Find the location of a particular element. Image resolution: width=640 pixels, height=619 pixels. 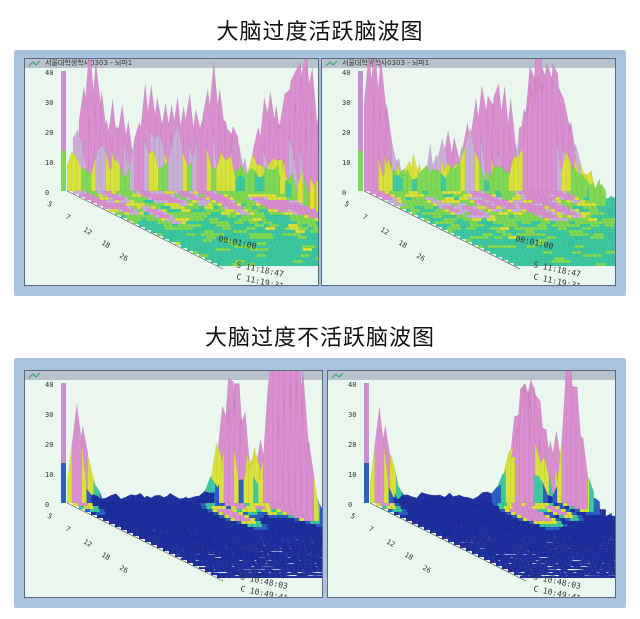

section-title-active: 大脑过度活跃脑波图 is located at coordinates (320, 32).